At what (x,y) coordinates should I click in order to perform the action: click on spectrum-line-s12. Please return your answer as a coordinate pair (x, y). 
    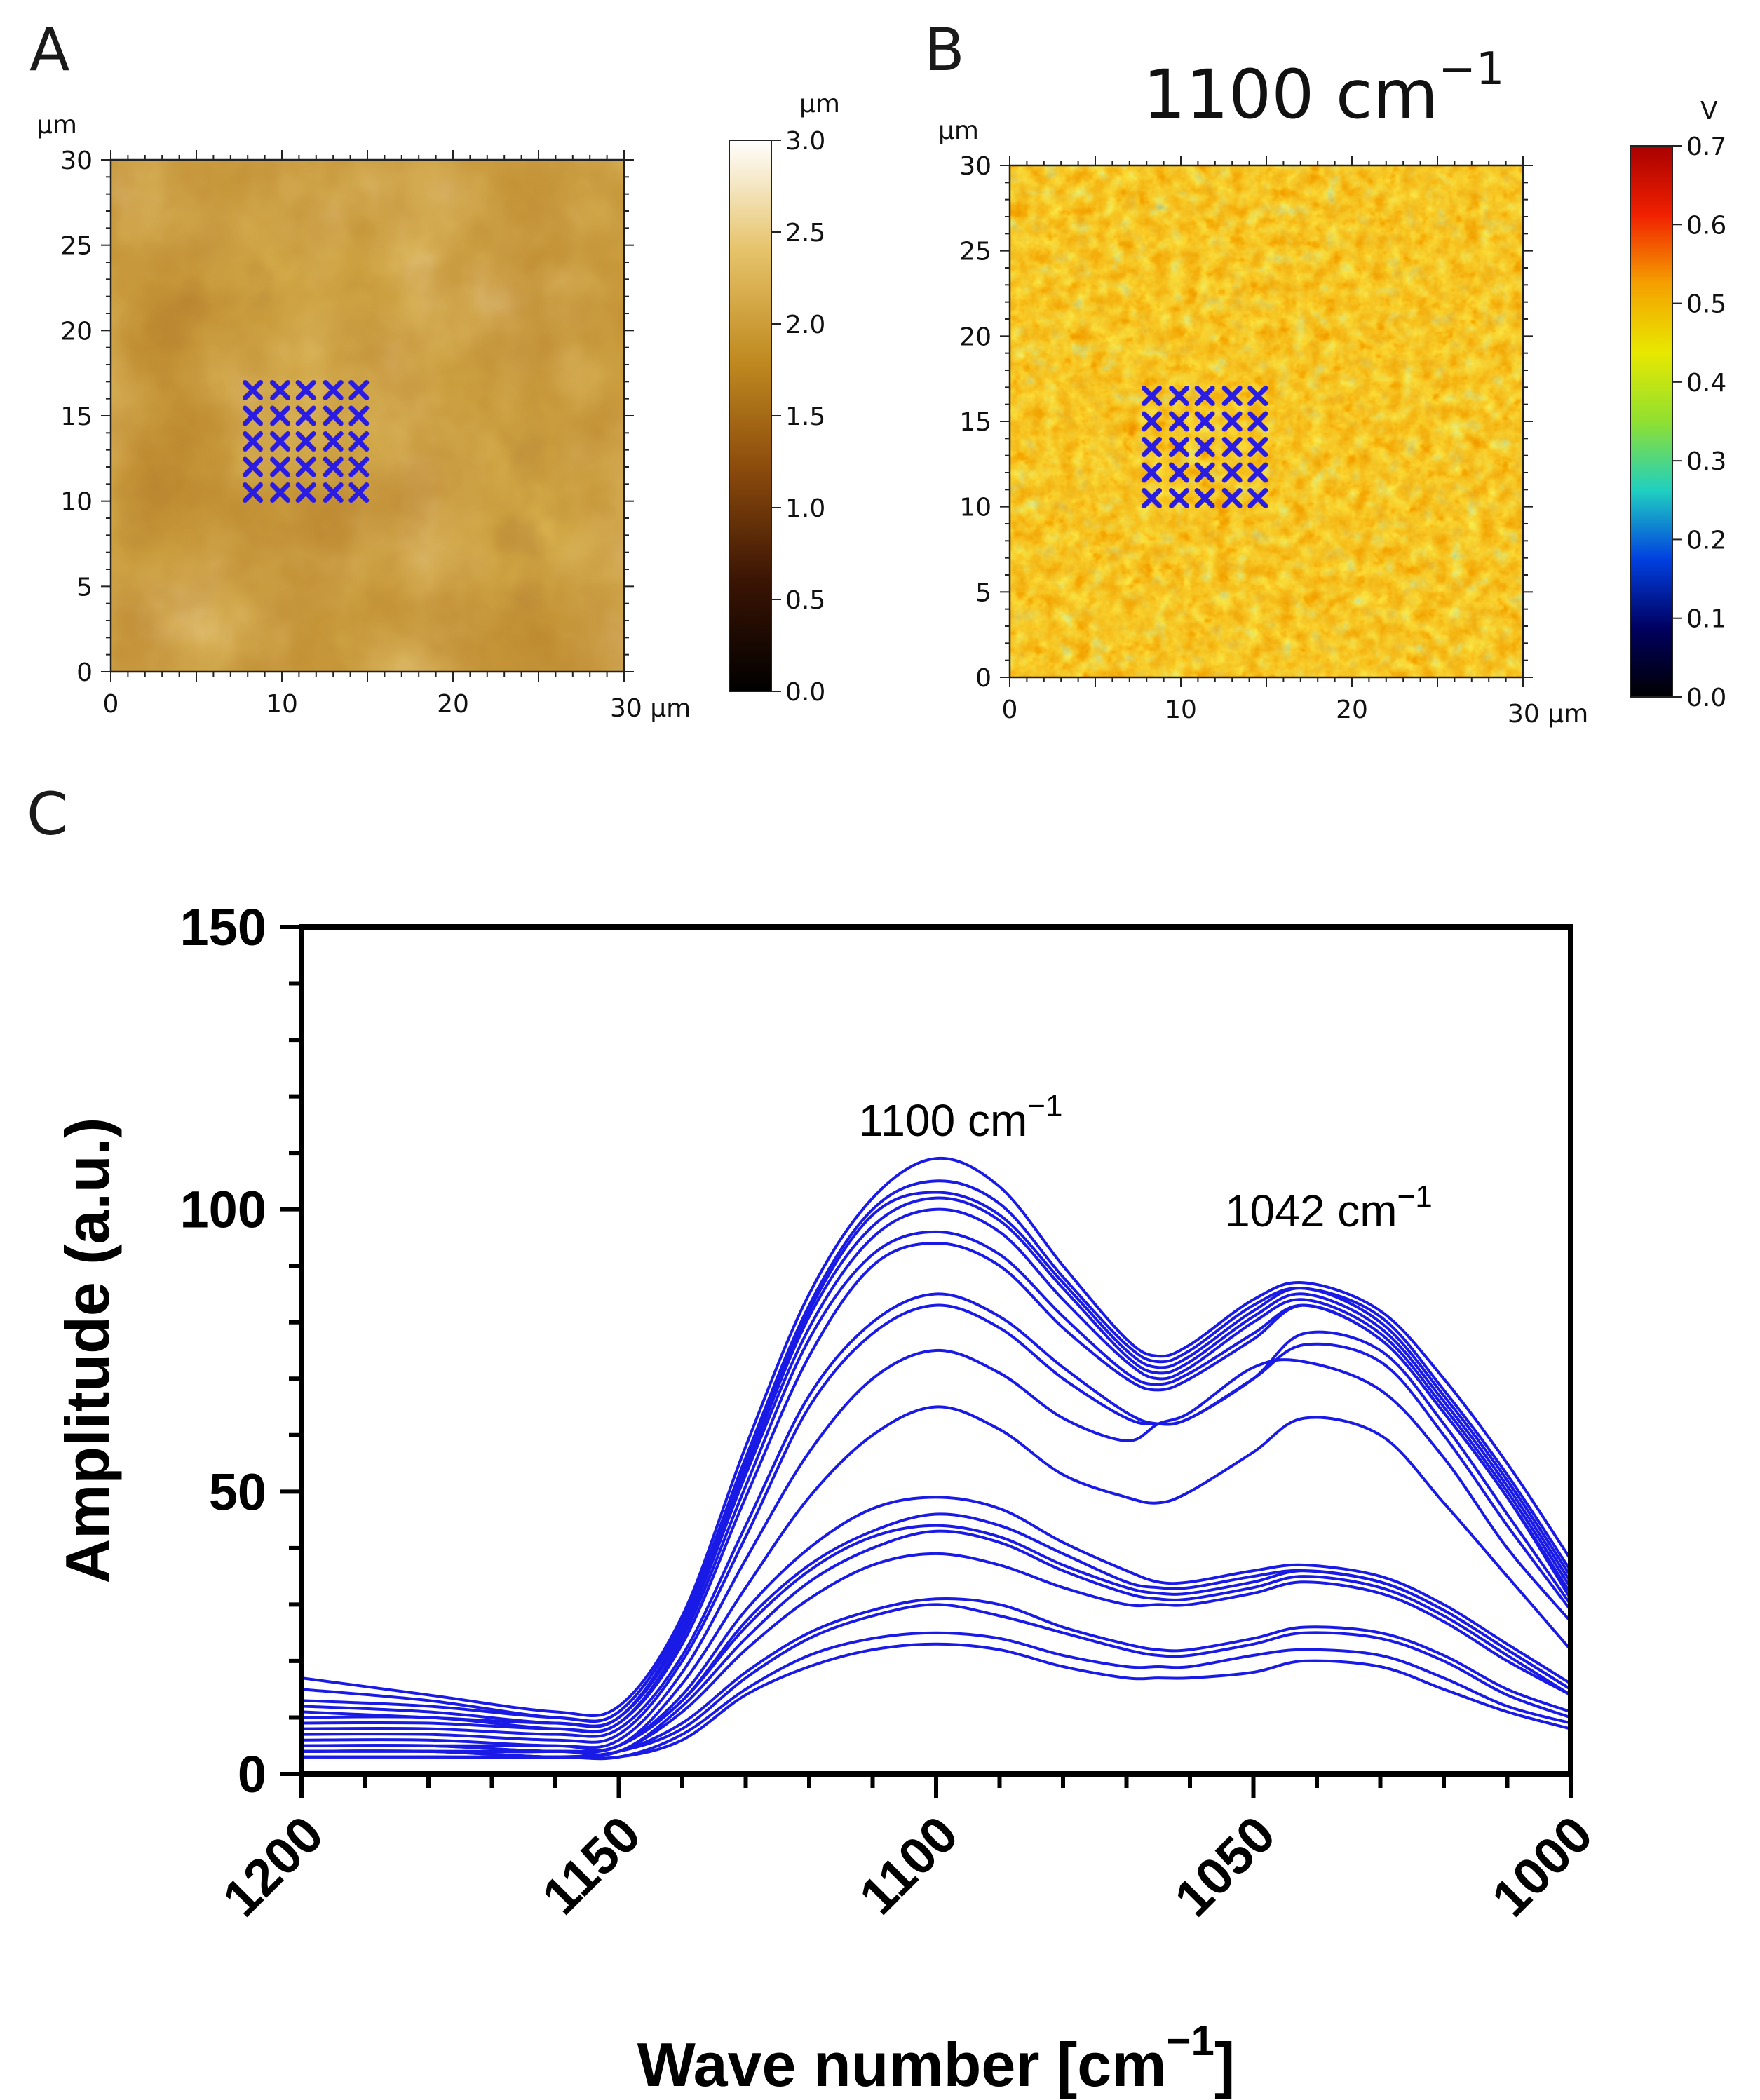
    Looking at the image, I should click on (936, 1625).